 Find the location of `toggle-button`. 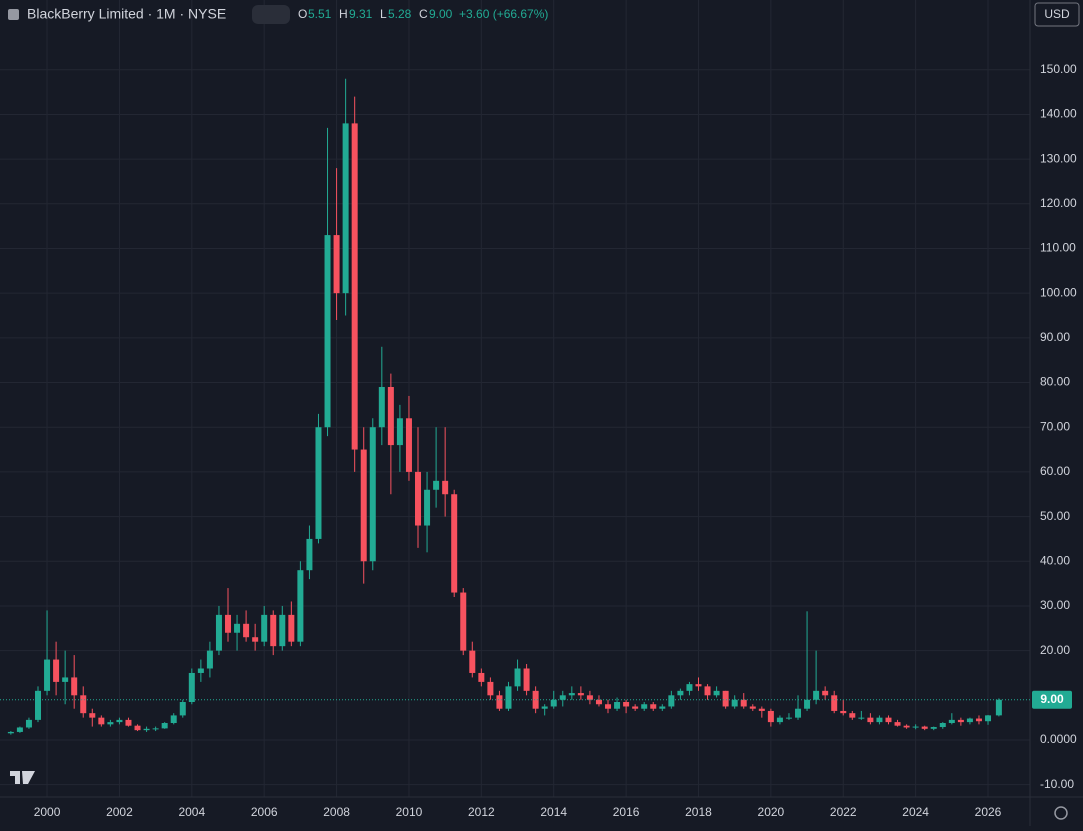

toggle-button is located at coordinates (271, 14).